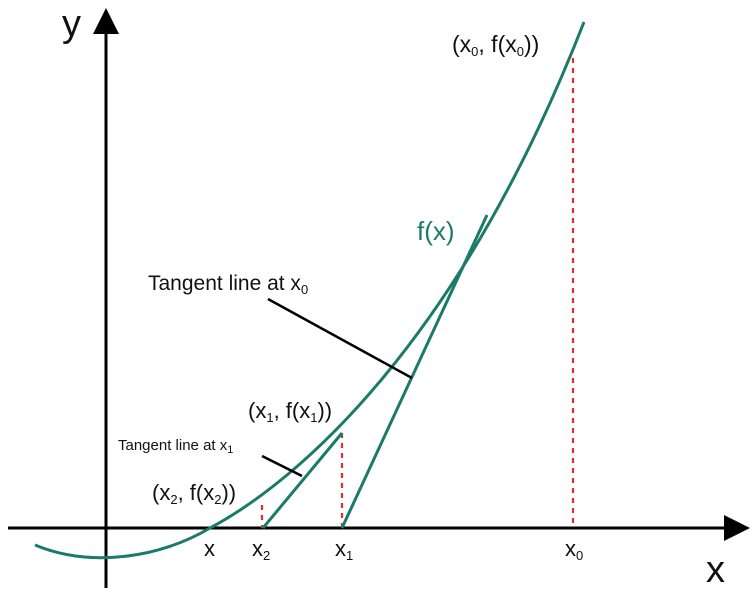  What do you see at coordinates (71, 24) in the screenshot?
I see `y-axis-label: y` at bounding box center [71, 24].